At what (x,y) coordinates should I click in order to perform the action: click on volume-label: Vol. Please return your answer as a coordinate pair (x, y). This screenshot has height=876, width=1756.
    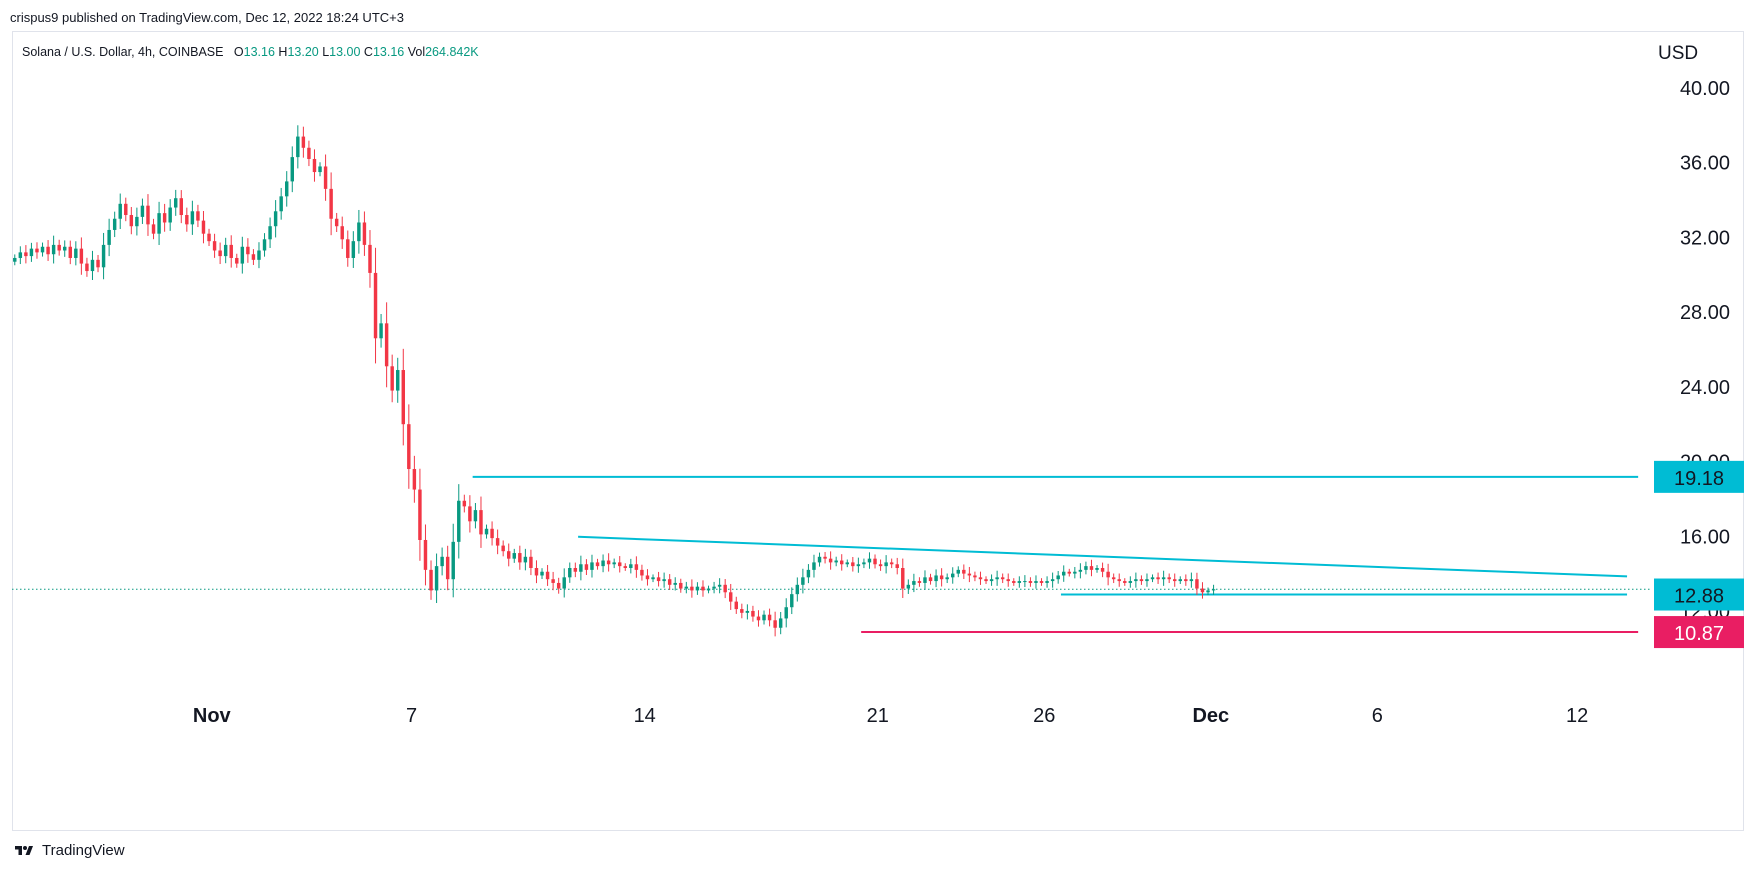
    Looking at the image, I should click on (416, 52).